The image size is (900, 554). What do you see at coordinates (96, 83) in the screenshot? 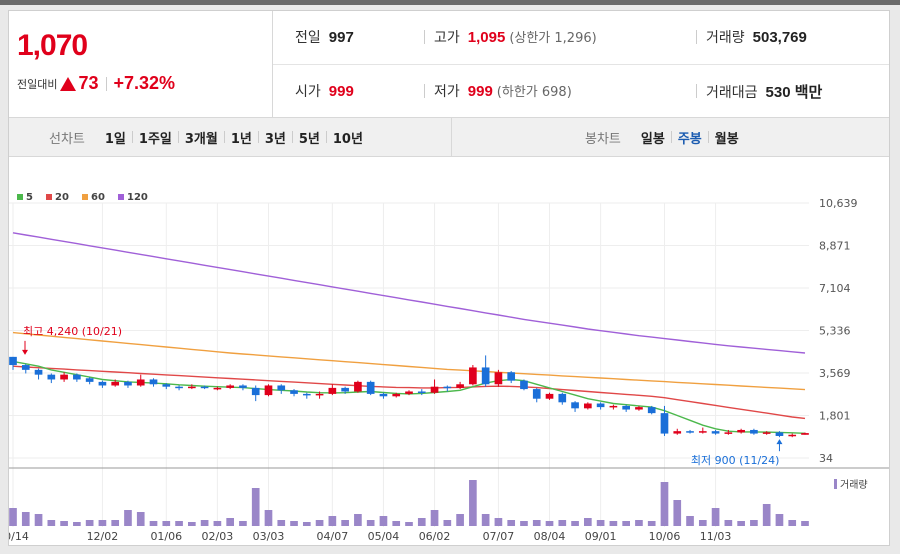
I see `change-row: 전일대비 73 +7.32%` at bounding box center [96, 83].